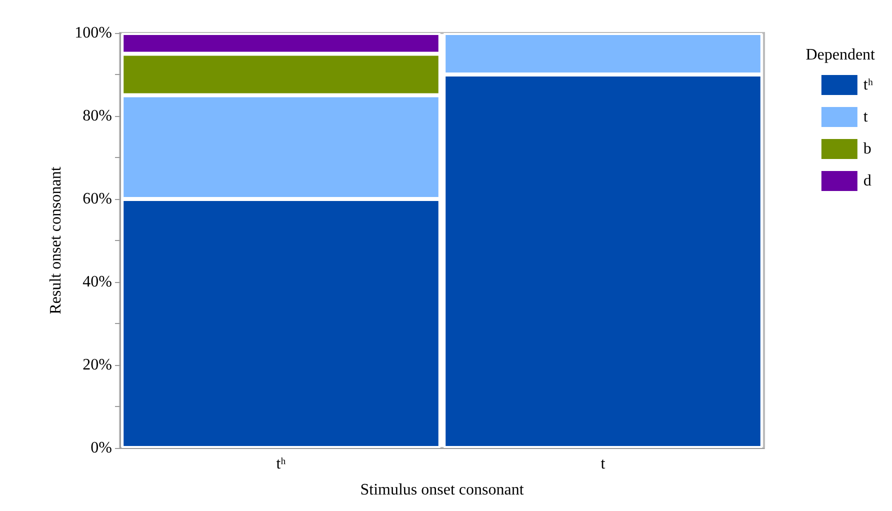 This screenshot has width=892, height=511. Describe the element at coordinates (93, 33) in the screenshot. I see `y-tick-label: 100%` at that location.